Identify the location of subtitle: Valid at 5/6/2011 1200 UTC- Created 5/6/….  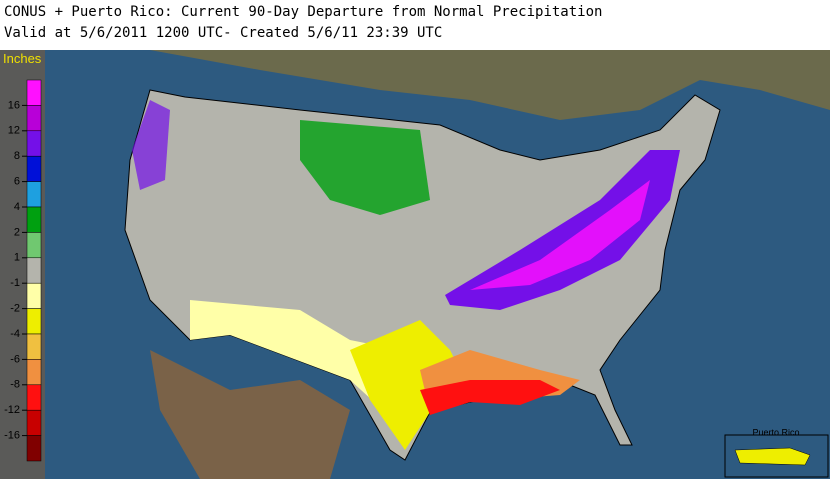
(223, 33).